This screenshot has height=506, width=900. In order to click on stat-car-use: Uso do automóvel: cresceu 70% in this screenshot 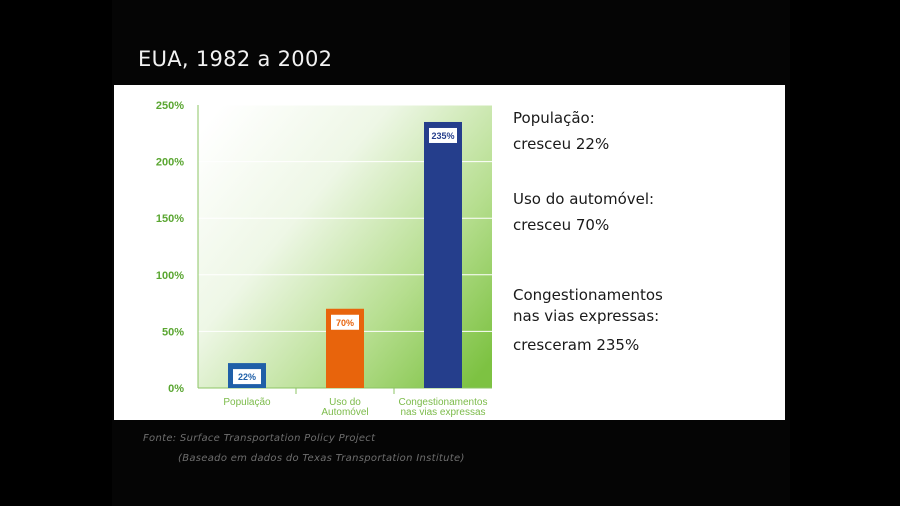, I will do `click(643, 212)`.